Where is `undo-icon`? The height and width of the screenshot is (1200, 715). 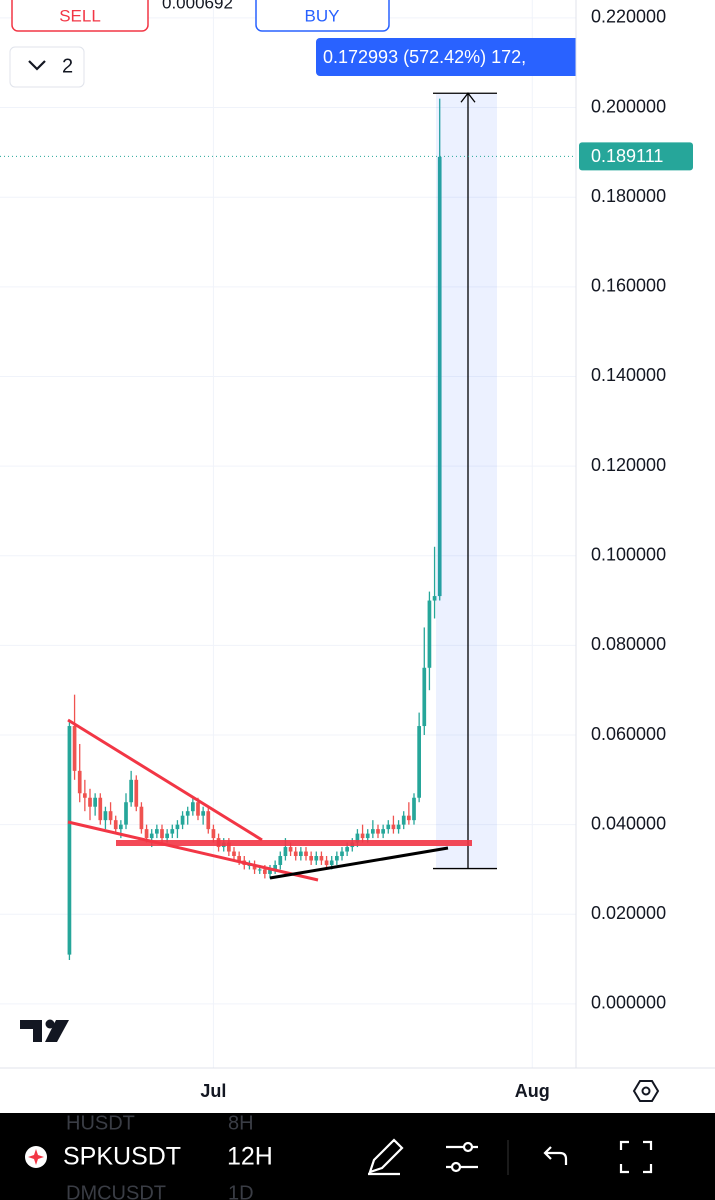
undo-icon is located at coordinates (555, 1155).